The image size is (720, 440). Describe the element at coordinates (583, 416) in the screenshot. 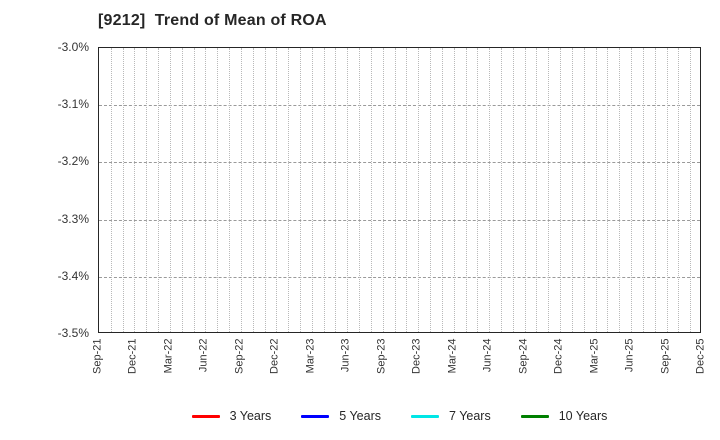

I see `legend-label: 10 Years` at that location.